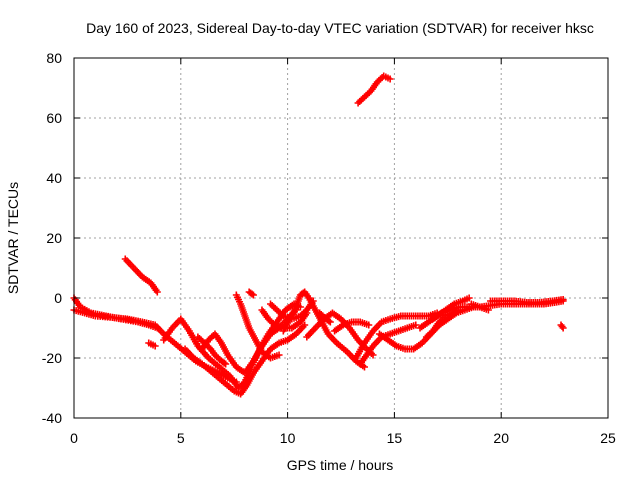 The width and height of the screenshot is (640, 480). I want to click on y-tick-label: 60, so click(54, 118).